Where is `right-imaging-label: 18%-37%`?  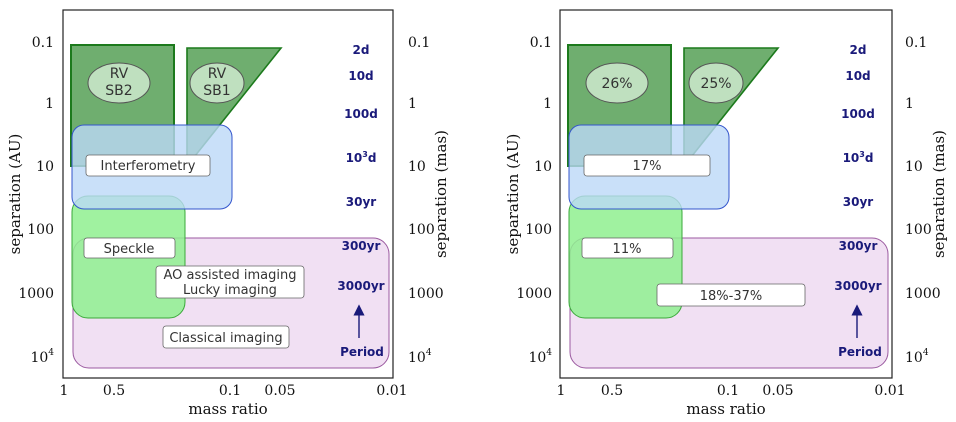
right-imaging-label: 18%-37% is located at coordinates (731, 296).